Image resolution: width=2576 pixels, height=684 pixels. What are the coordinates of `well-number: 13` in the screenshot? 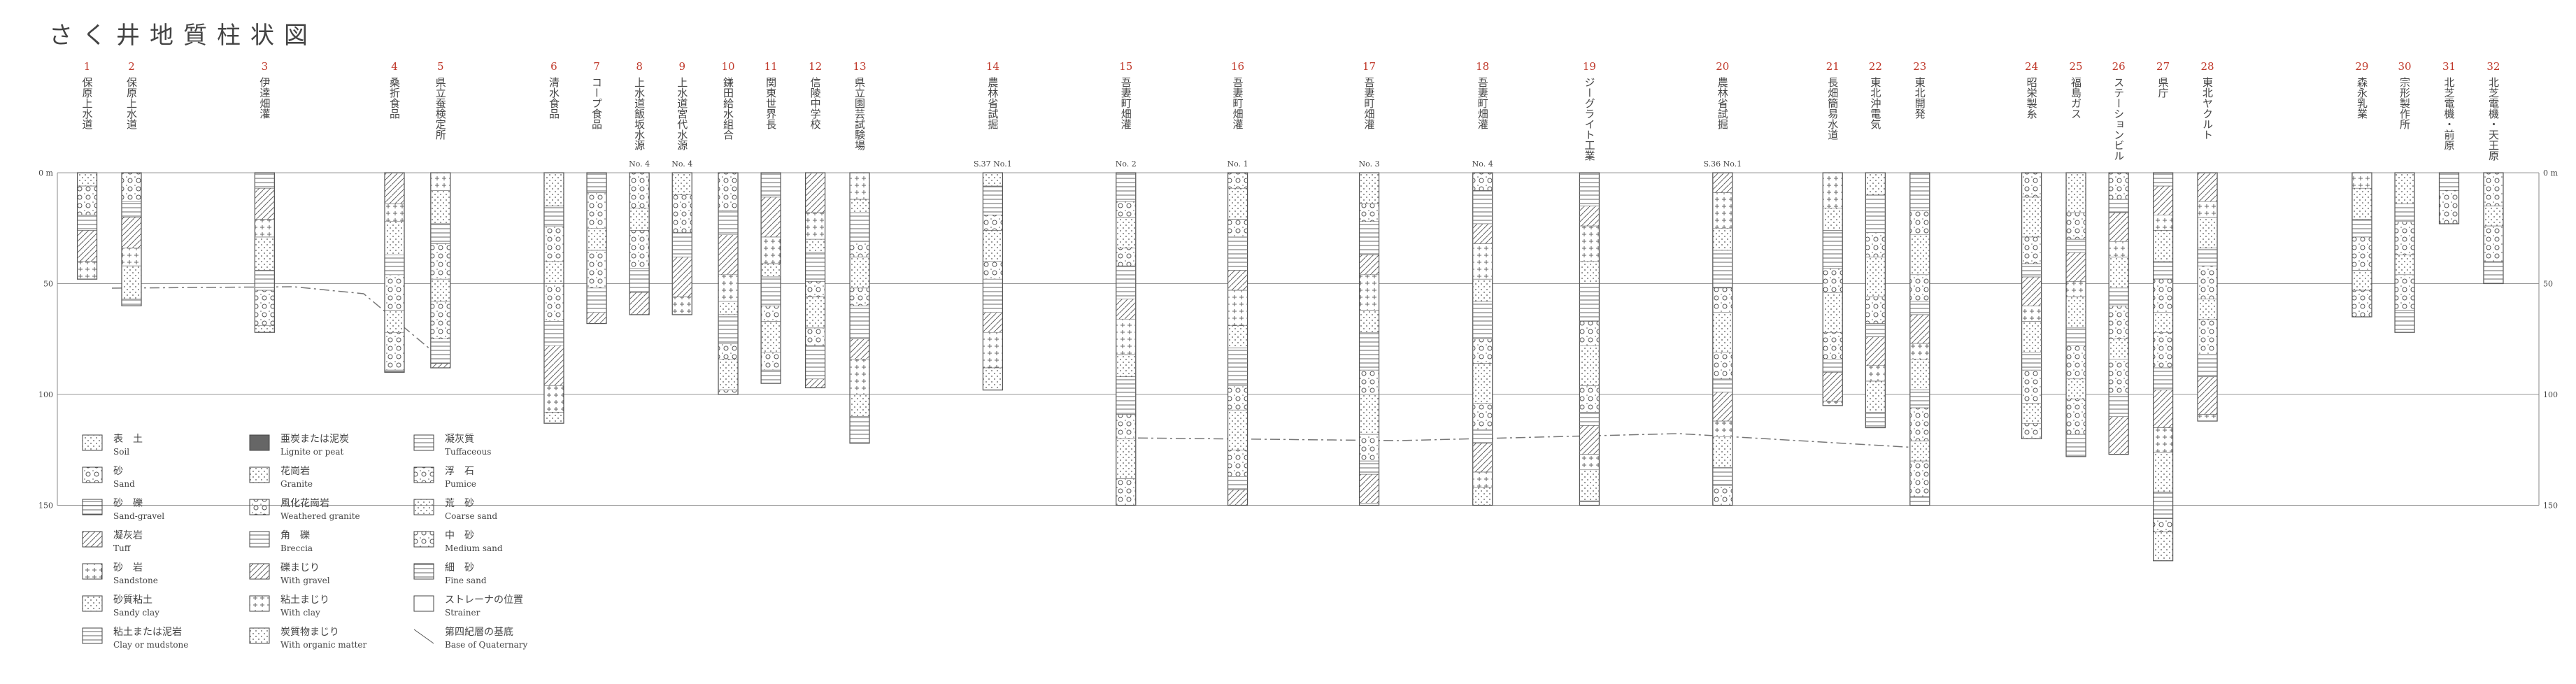 It's located at (860, 66).